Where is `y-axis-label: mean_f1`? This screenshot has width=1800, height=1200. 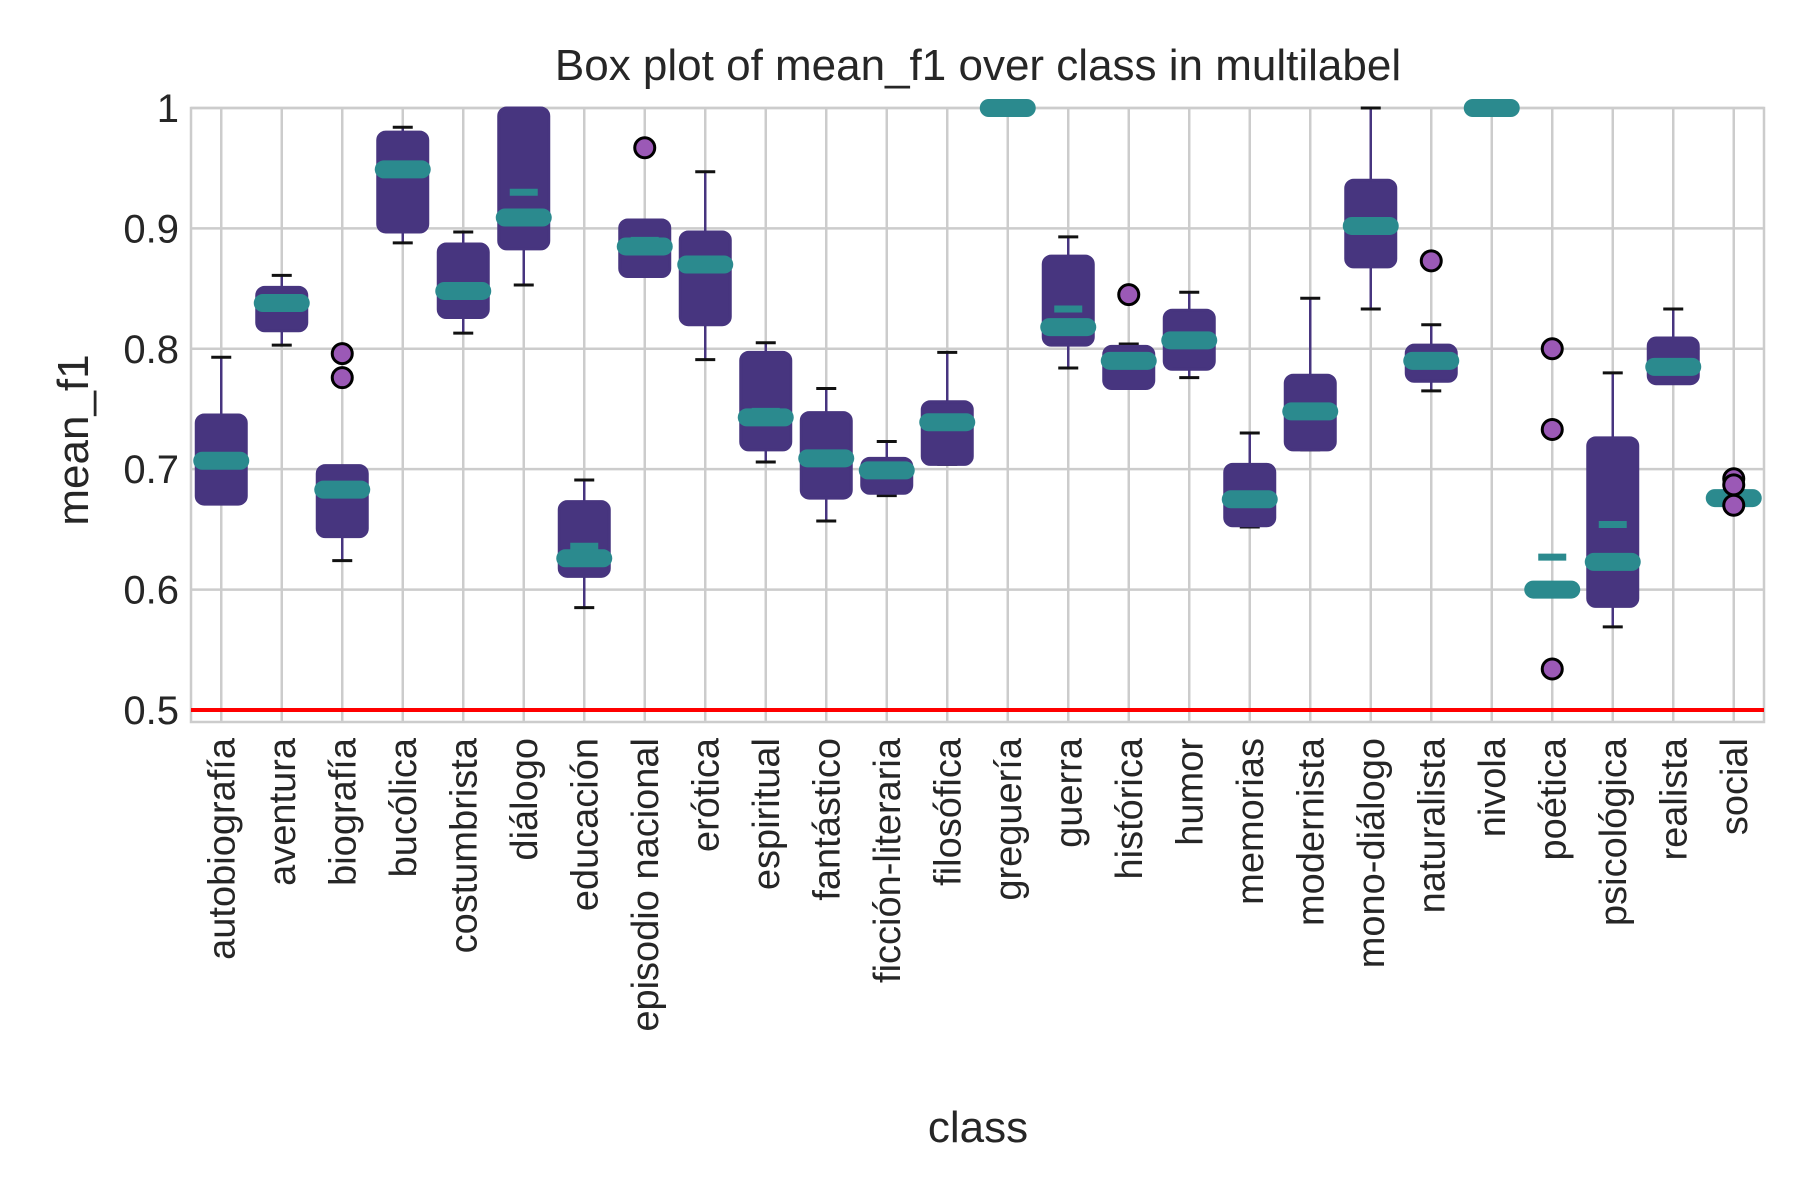
y-axis-label: mean_f1 is located at coordinates (73, 439).